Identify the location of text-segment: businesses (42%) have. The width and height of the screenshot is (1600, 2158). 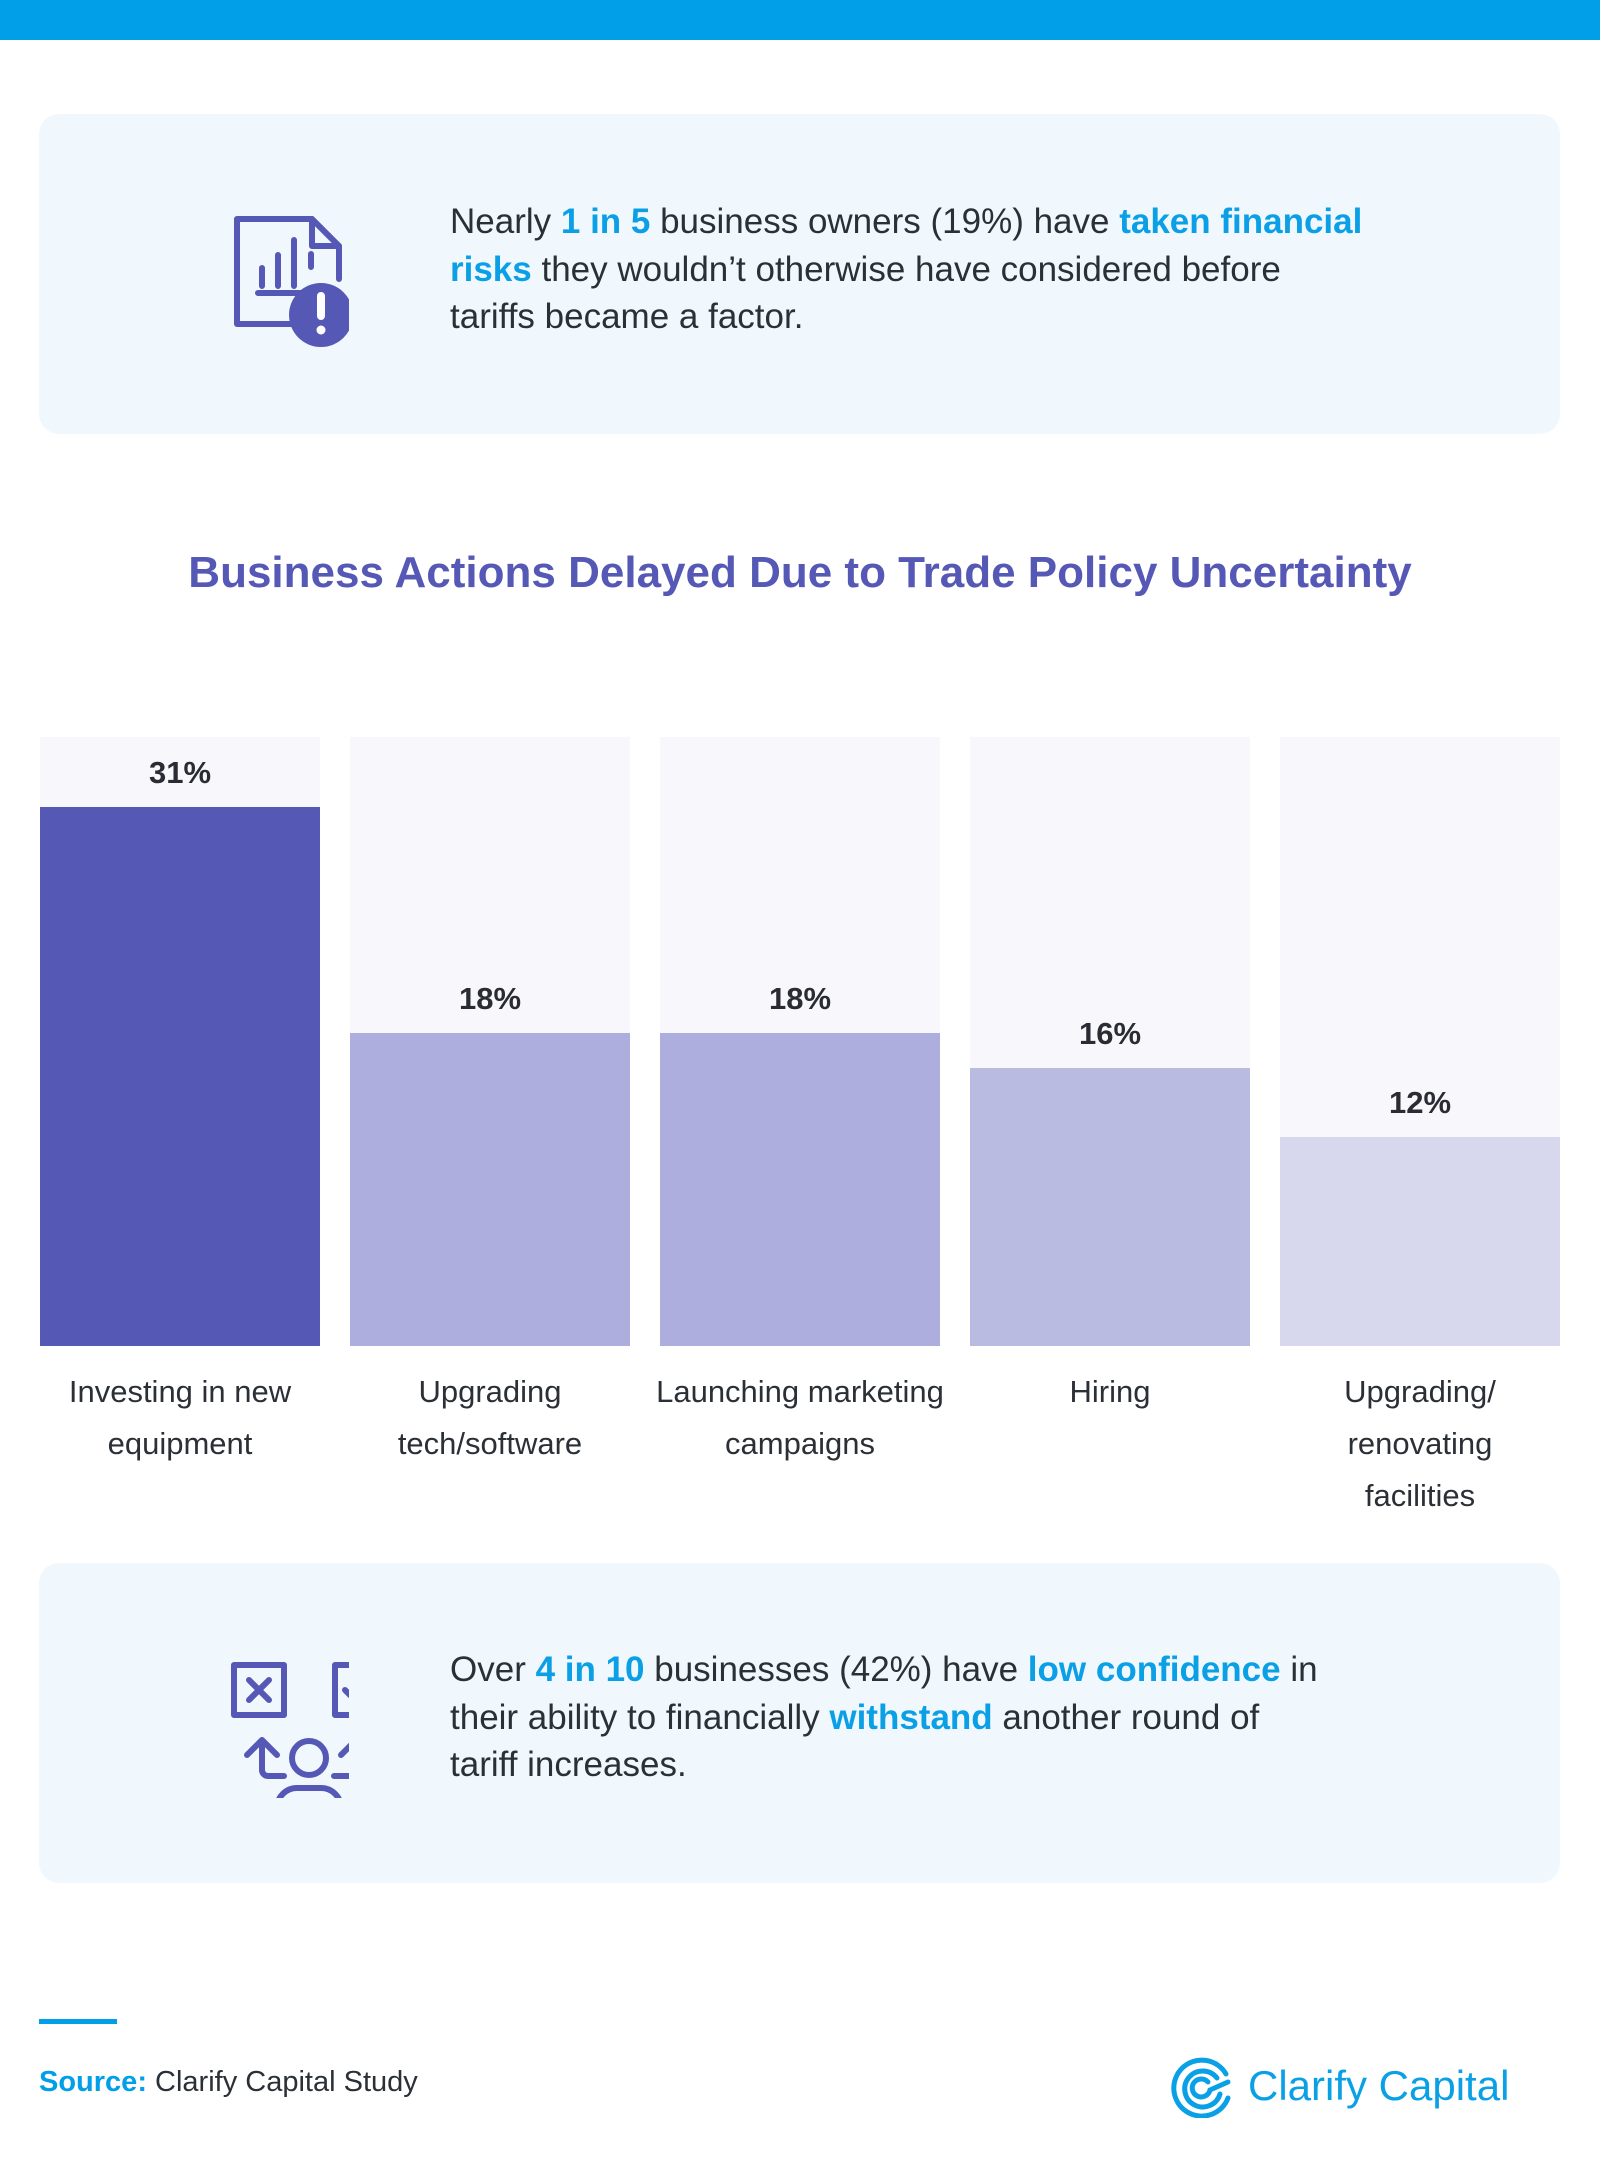
(836, 1669).